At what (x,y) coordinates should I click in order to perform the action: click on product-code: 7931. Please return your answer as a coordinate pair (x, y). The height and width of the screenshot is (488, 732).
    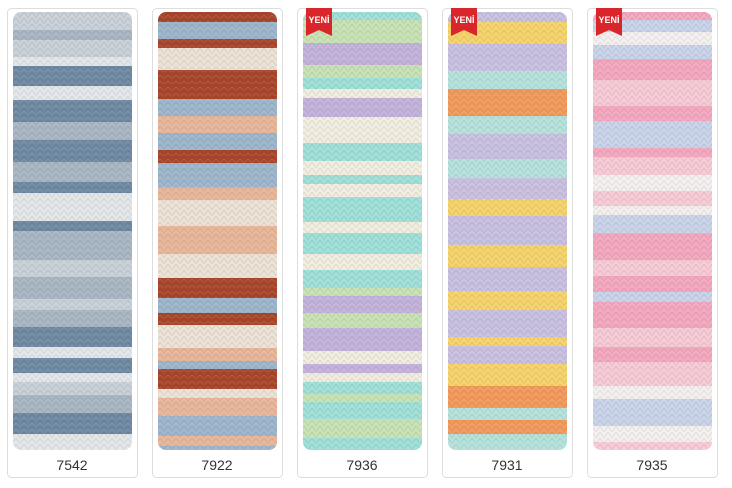
    Looking at the image, I should click on (506, 465).